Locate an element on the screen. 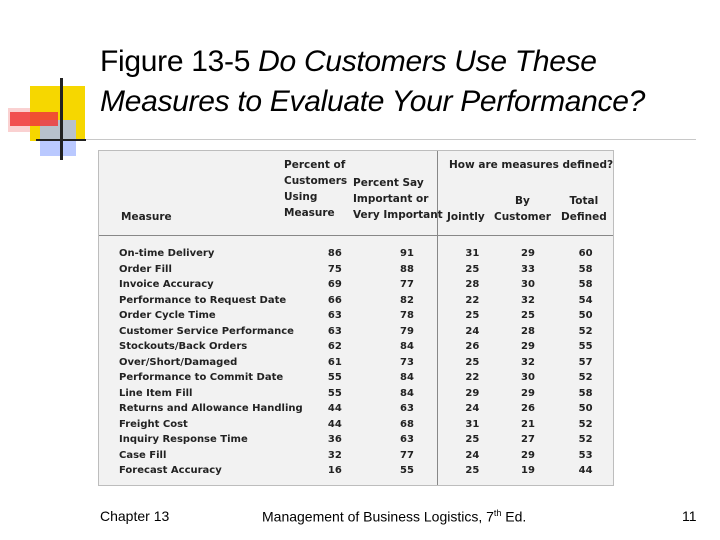 This screenshot has height=540, width=720. by-customer-cell: 19 is located at coordinates (528, 470).